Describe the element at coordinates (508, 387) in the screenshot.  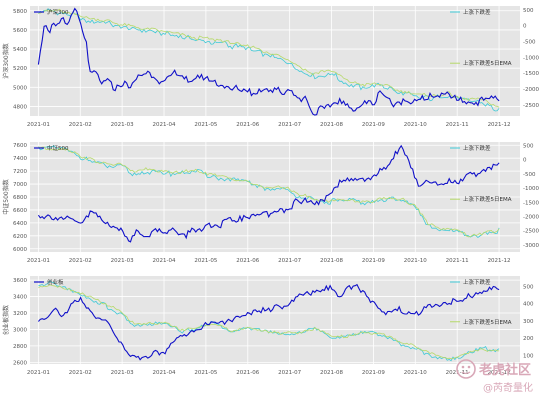
I see `watermark-line2: @芮奇量化` at that location.